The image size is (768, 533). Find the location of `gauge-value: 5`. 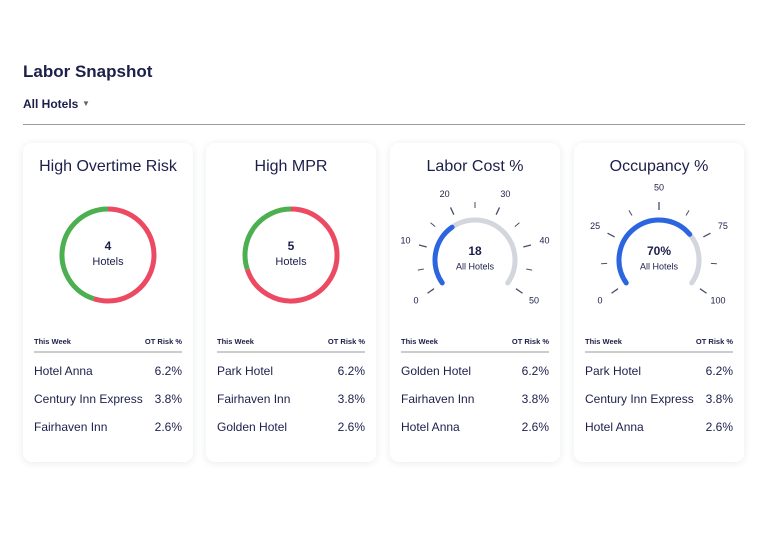

gauge-value: 5 is located at coordinates (291, 246).